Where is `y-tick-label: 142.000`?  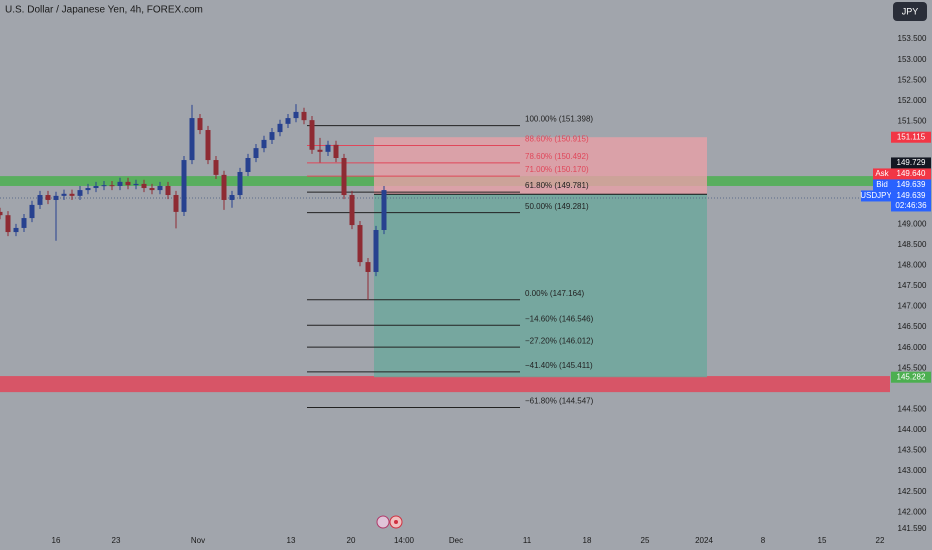
y-tick-label: 142.000 is located at coordinates (912, 511).